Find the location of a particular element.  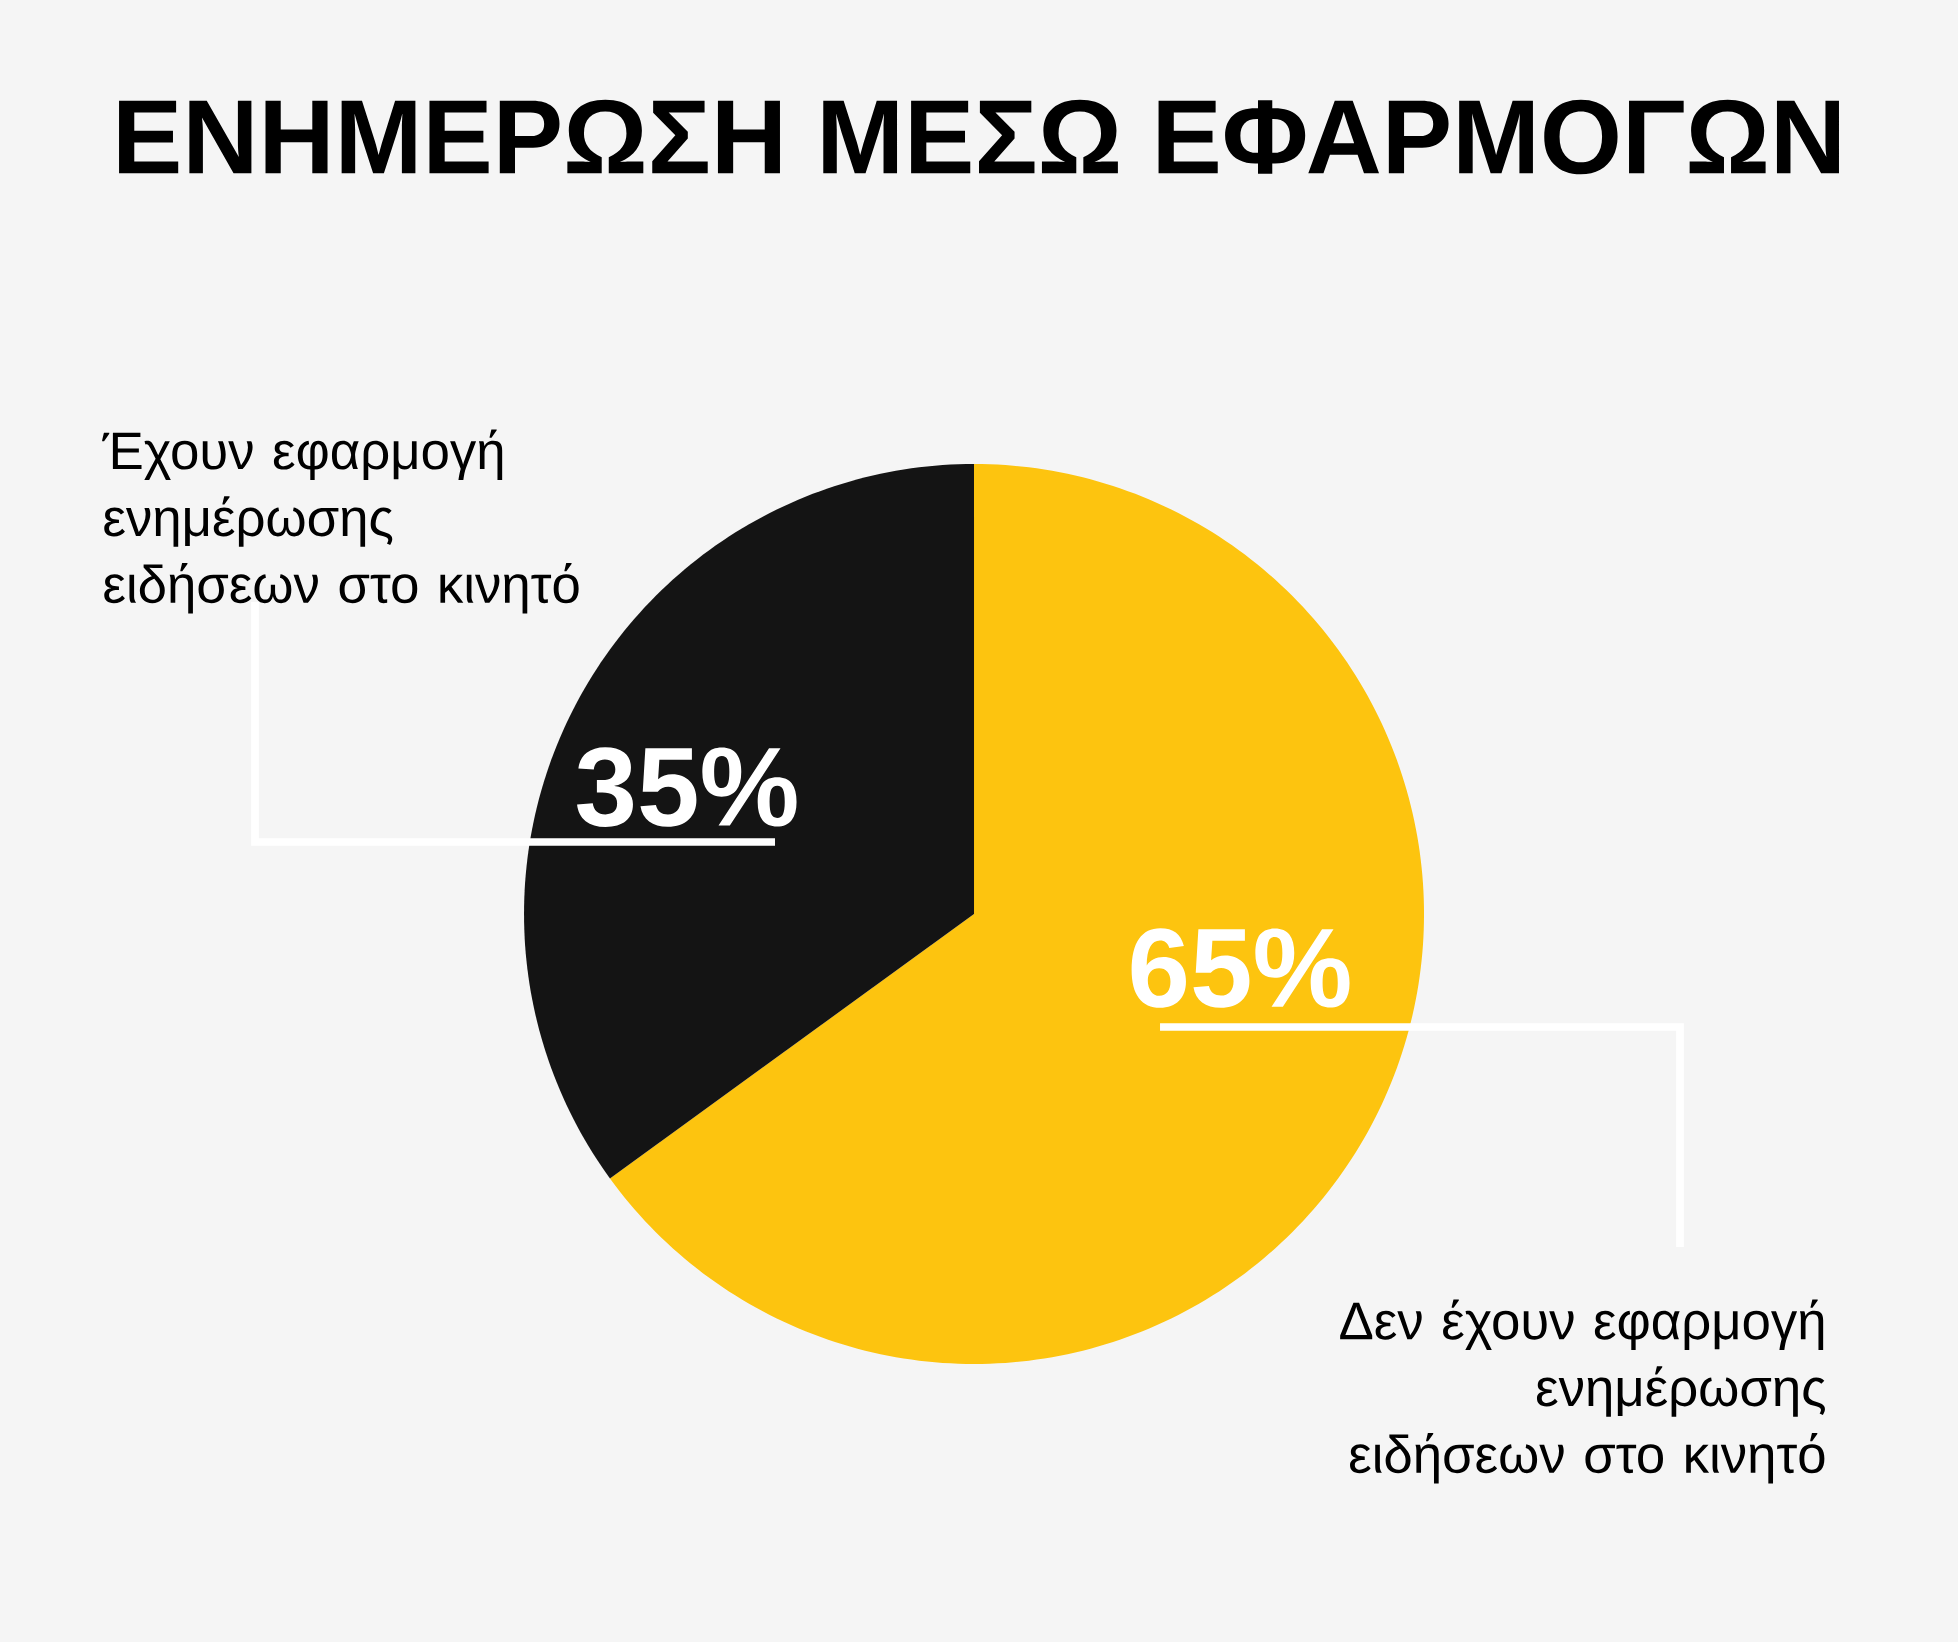

data-label: 65% is located at coordinates (1240, 968).